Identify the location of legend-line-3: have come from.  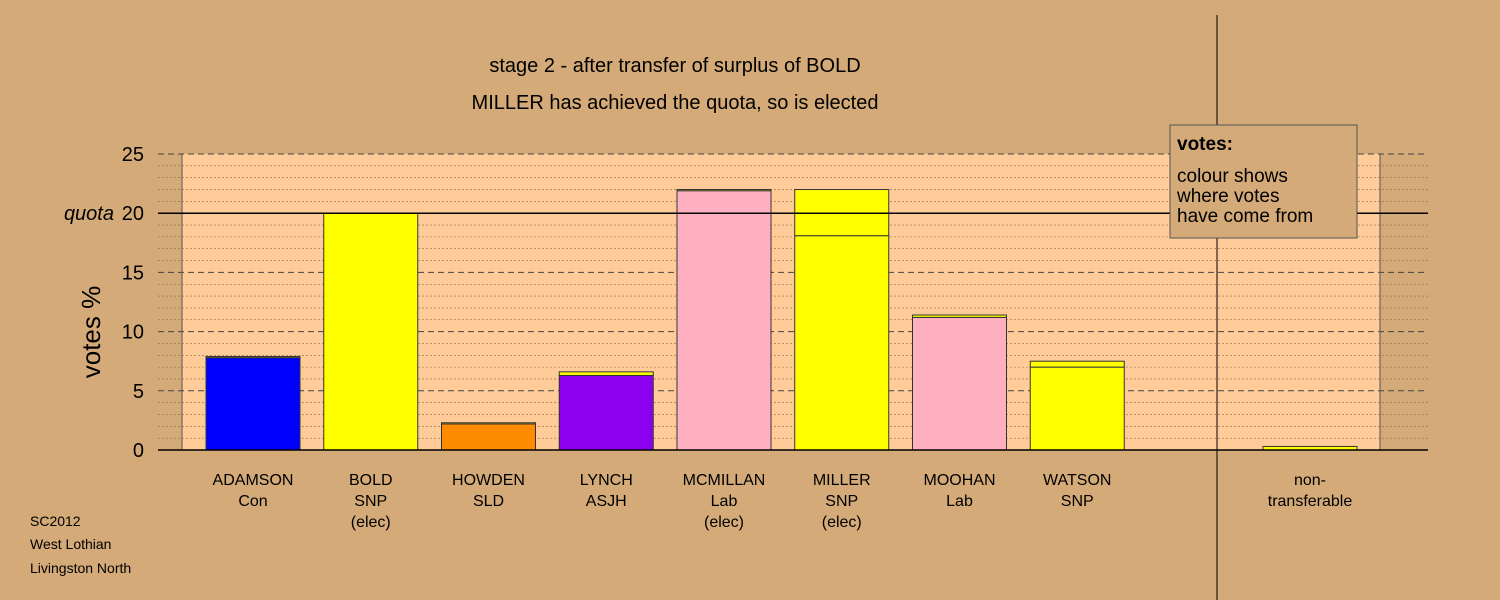
(1245, 216).